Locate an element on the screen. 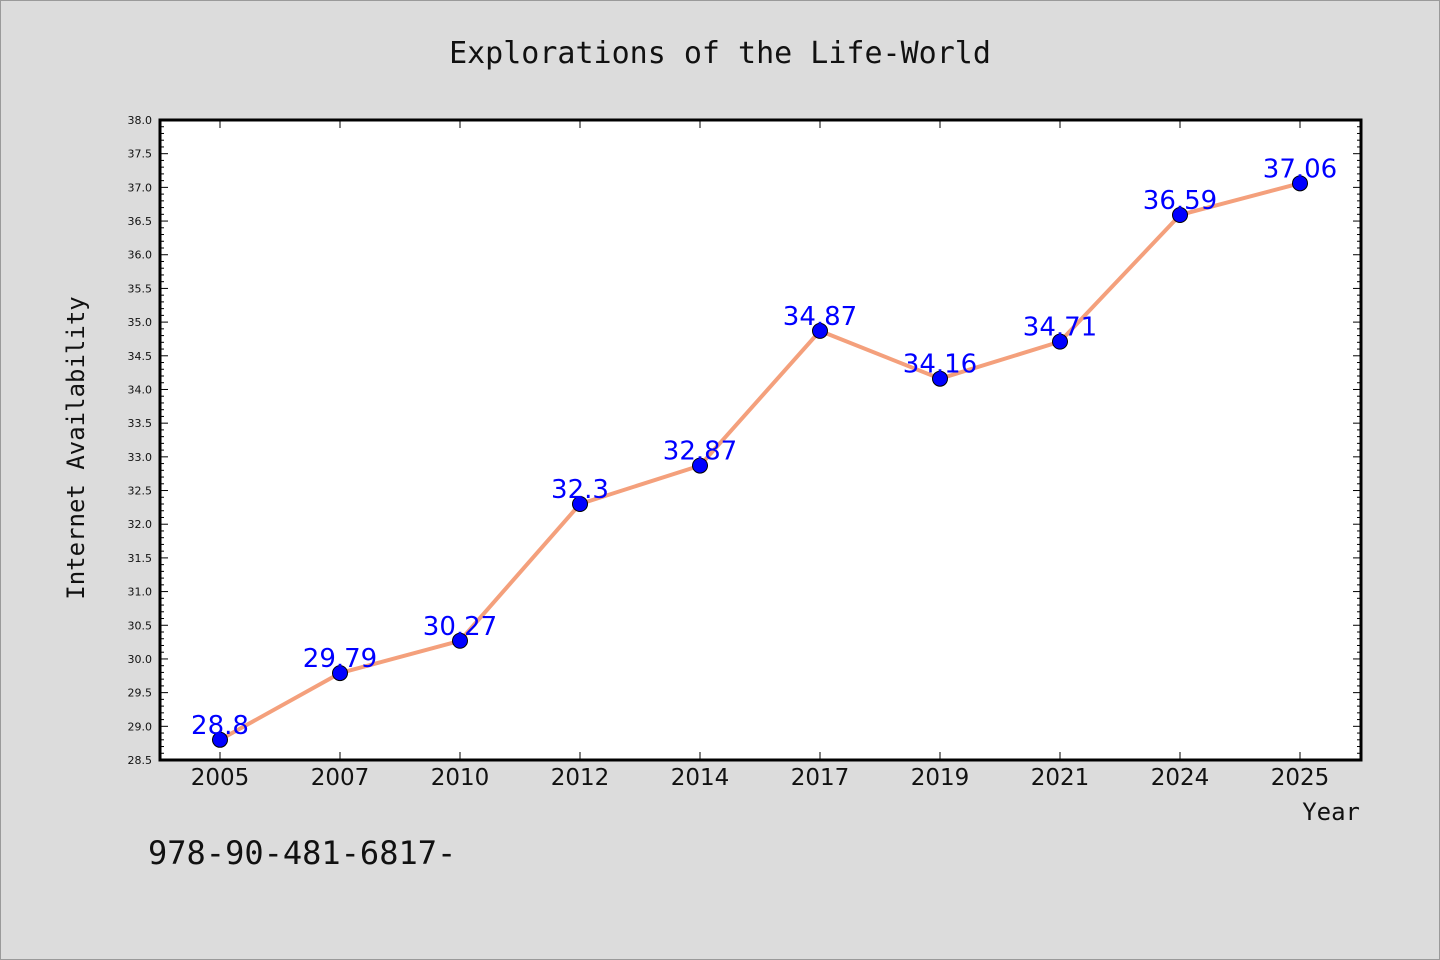 This screenshot has width=1440, height=960. y-axis-label: Internet Availability is located at coordinates (76, 447).